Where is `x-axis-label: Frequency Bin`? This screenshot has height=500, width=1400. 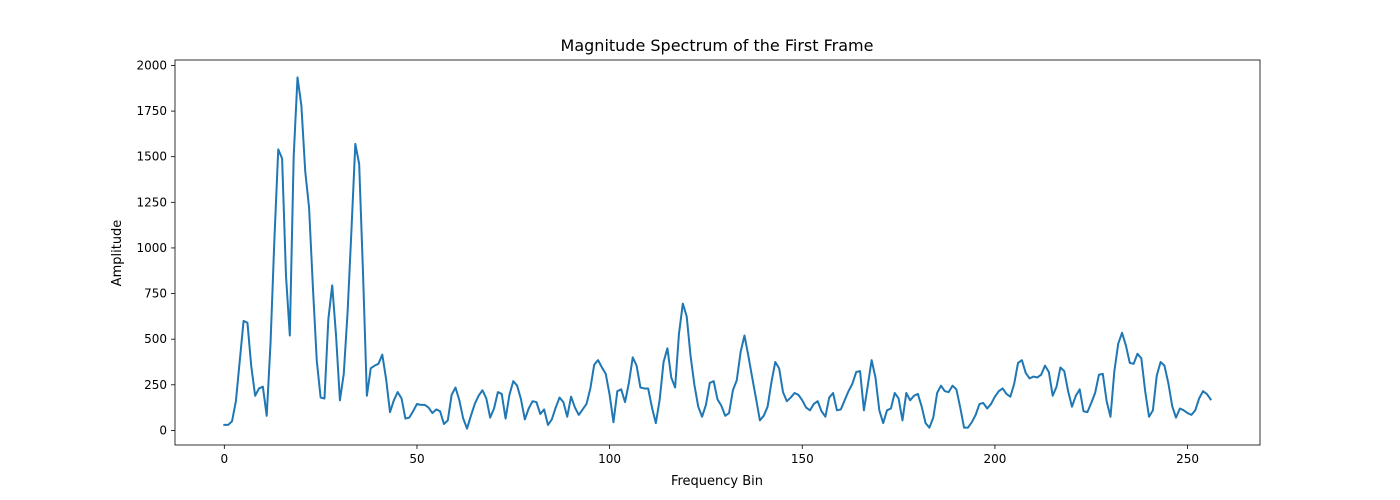
x-axis-label: Frequency Bin is located at coordinates (717, 481).